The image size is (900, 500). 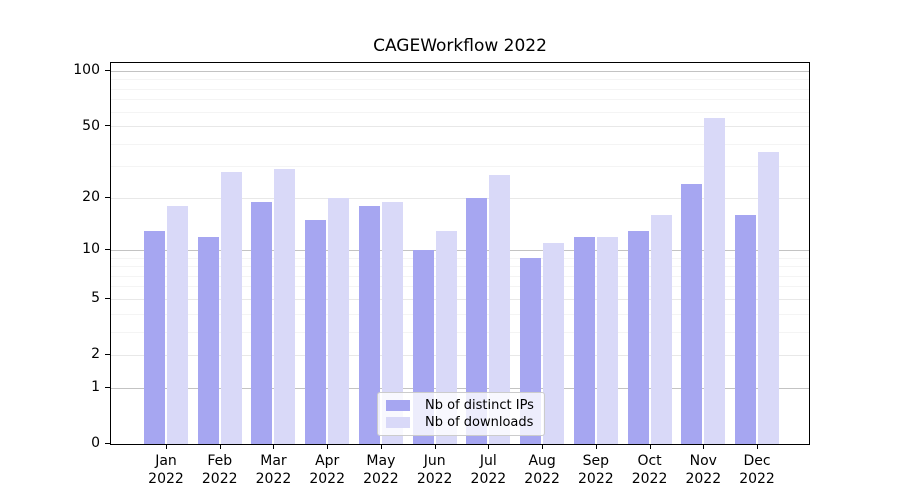 What do you see at coordinates (95, 354) in the screenshot?
I see `y-tick-label: 2` at bounding box center [95, 354].